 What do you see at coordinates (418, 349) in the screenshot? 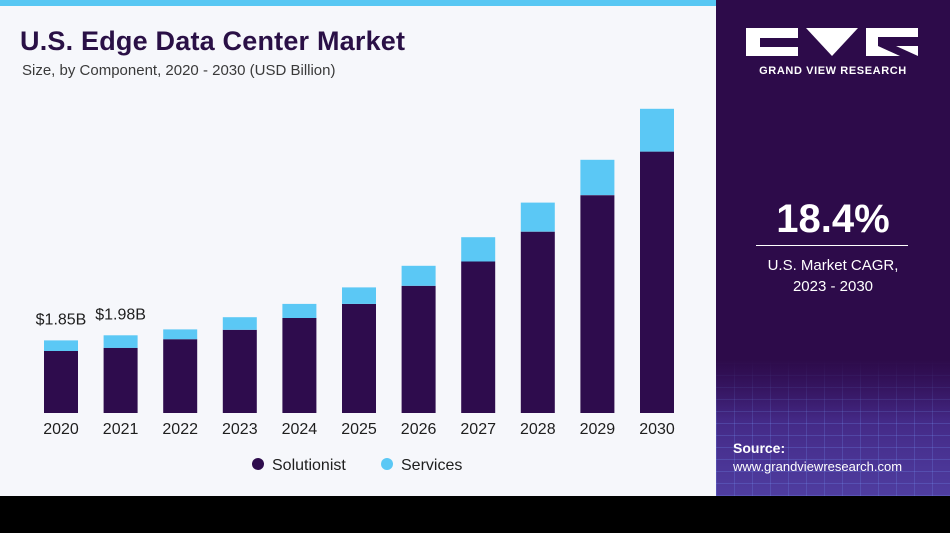
I see `bar-solutionist-2026` at bounding box center [418, 349].